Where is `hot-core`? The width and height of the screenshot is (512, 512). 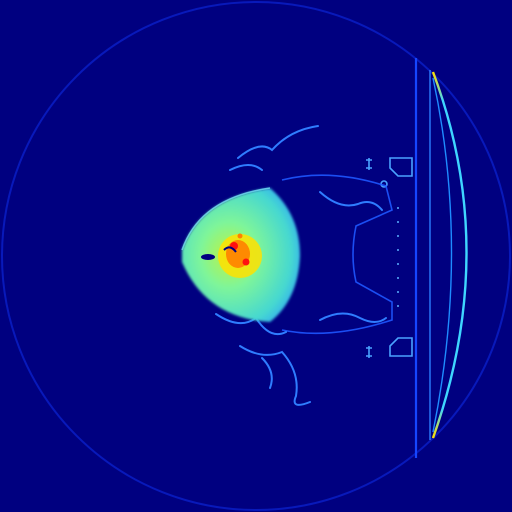 hot-core is located at coordinates (240, 255).